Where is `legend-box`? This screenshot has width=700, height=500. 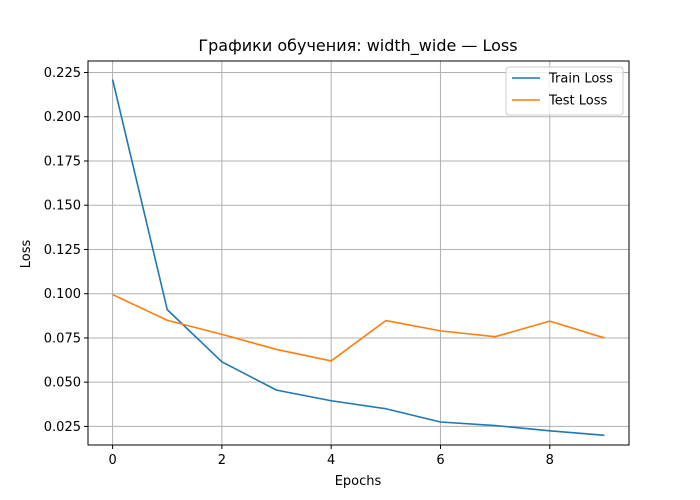 legend-box is located at coordinates (564, 91).